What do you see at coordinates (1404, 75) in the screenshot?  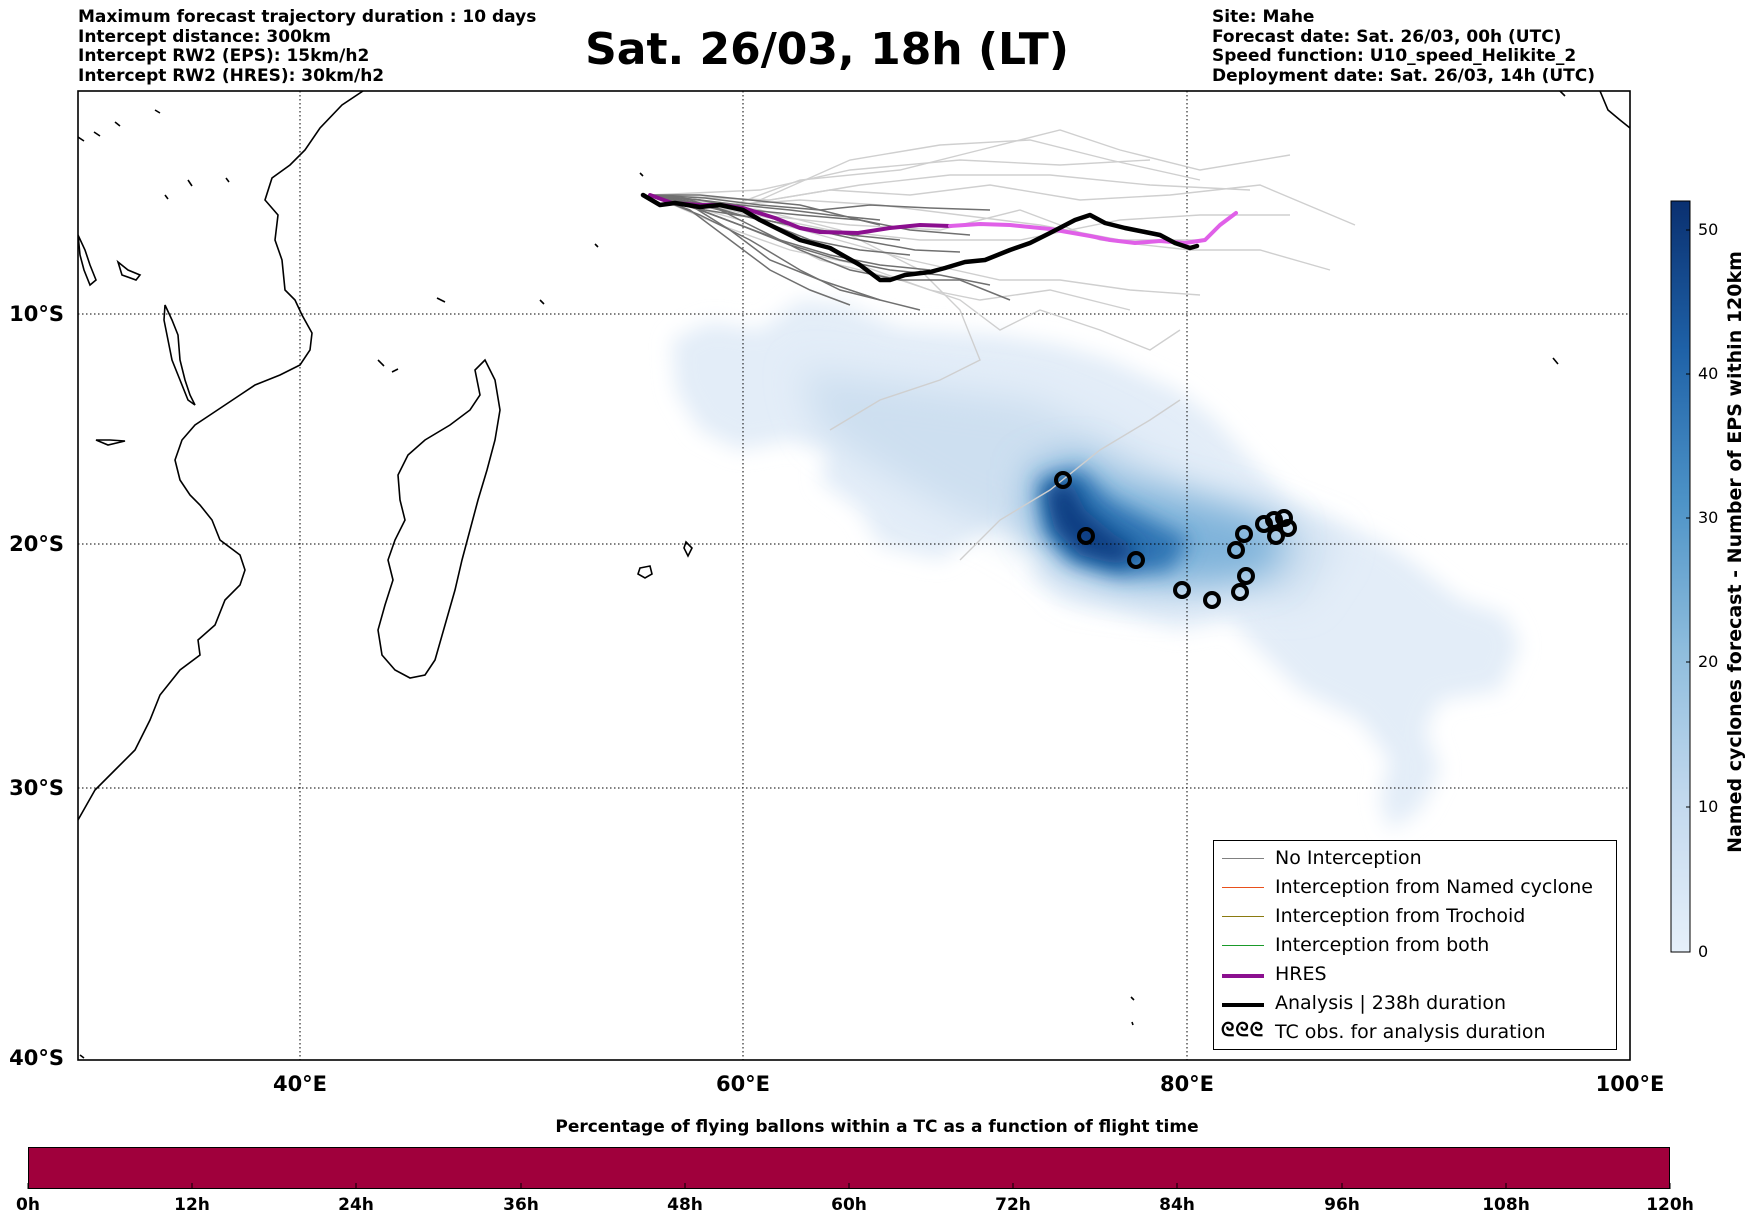 I see `deployment-date: Deployment date: Sat. 26/03, 14h (UTC)` at bounding box center [1404, 75].